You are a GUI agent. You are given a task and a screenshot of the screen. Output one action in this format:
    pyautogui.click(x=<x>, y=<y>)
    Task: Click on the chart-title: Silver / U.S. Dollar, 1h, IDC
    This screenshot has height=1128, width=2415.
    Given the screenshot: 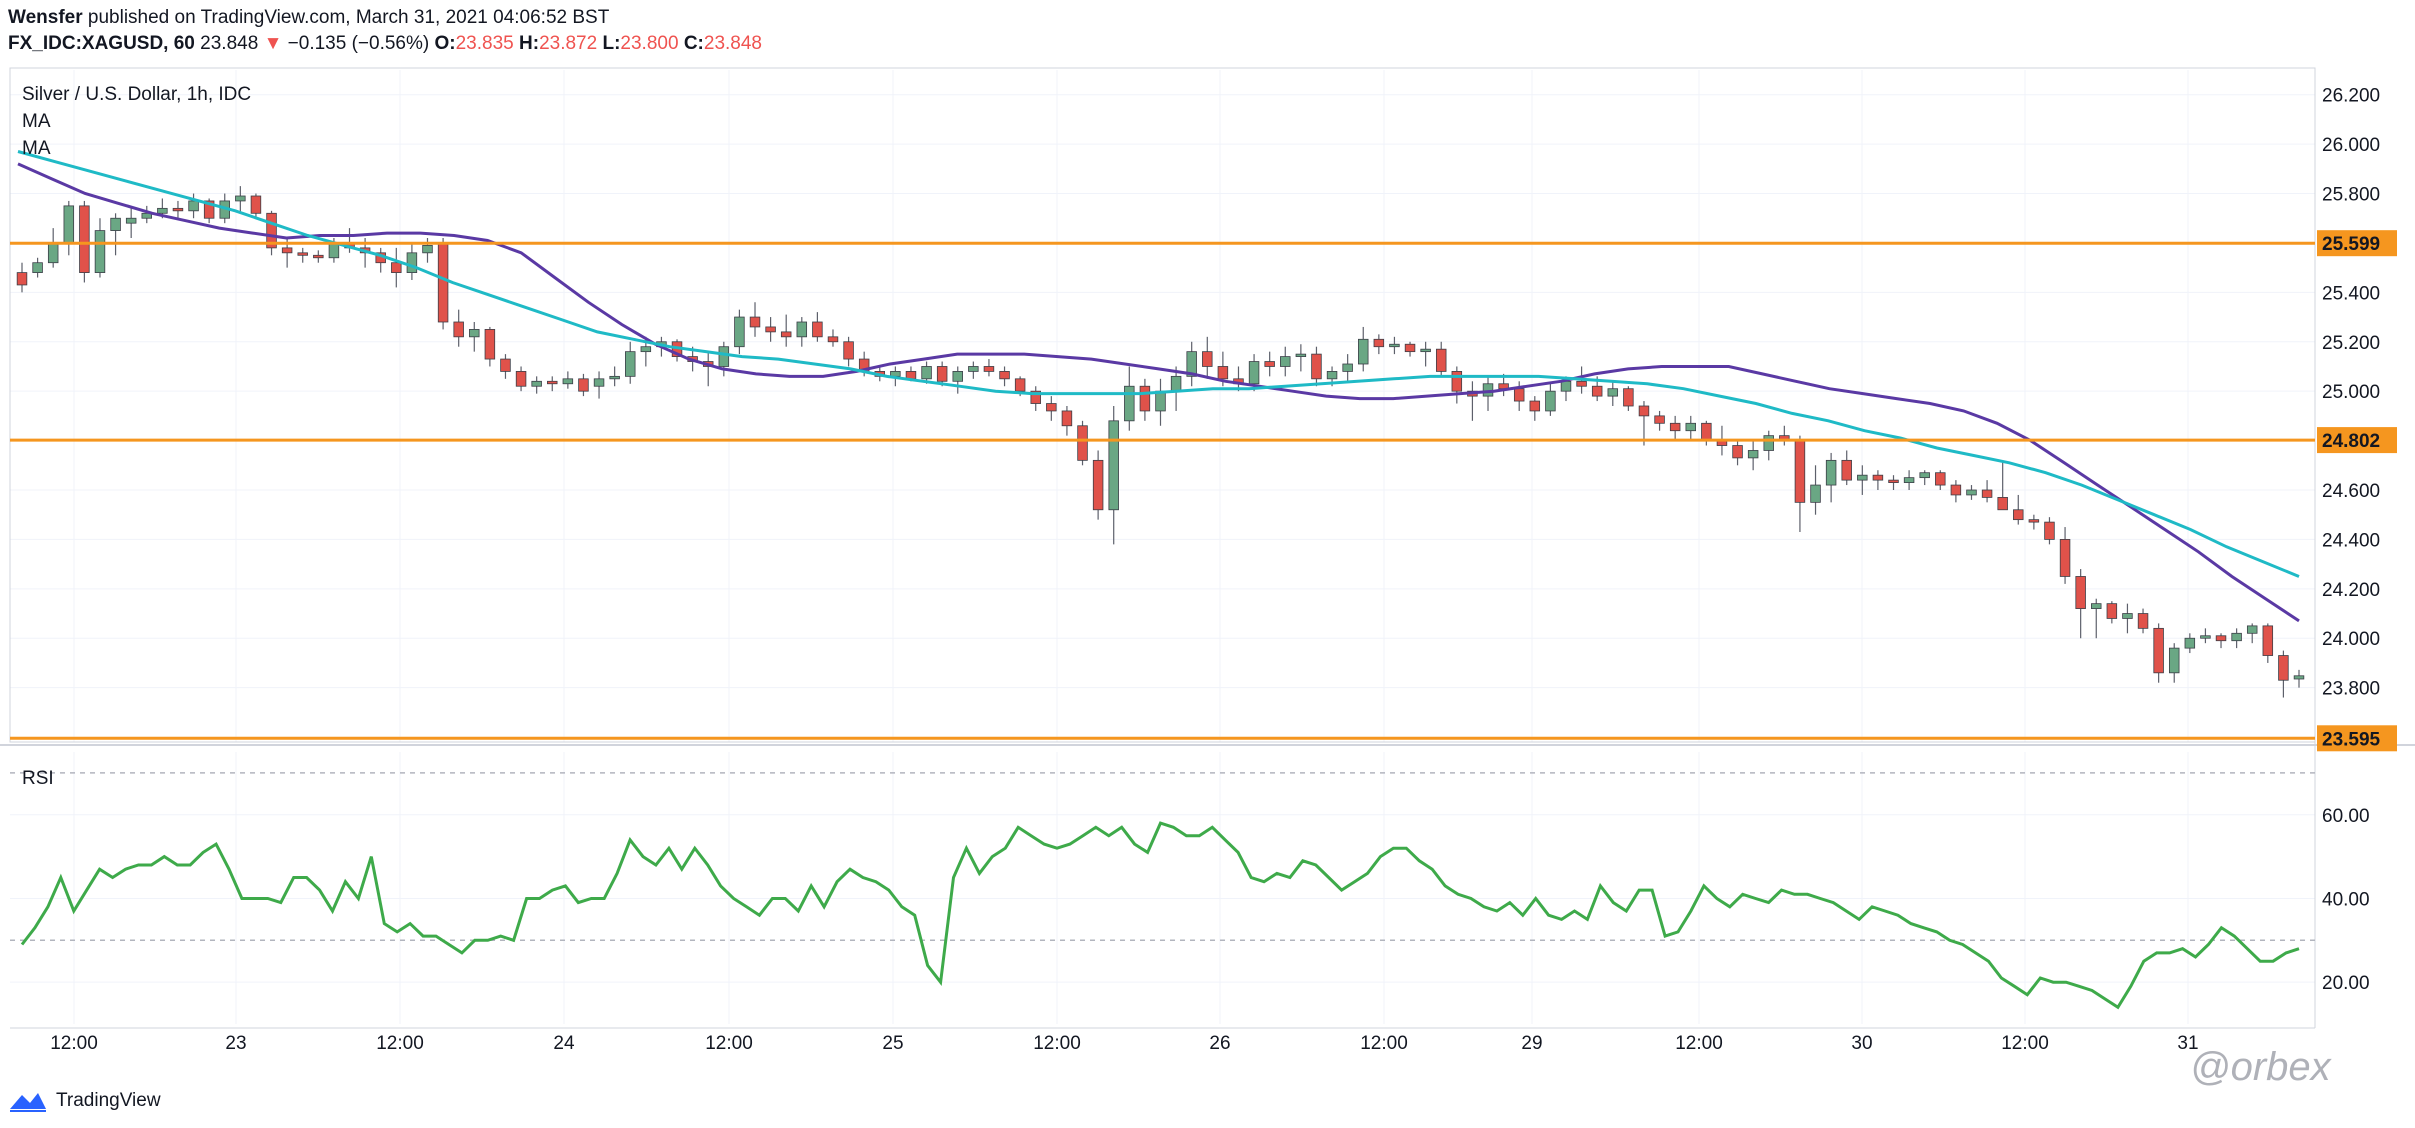 What is the action you would take?
    pyautogui.click(x=136, y=94)
    